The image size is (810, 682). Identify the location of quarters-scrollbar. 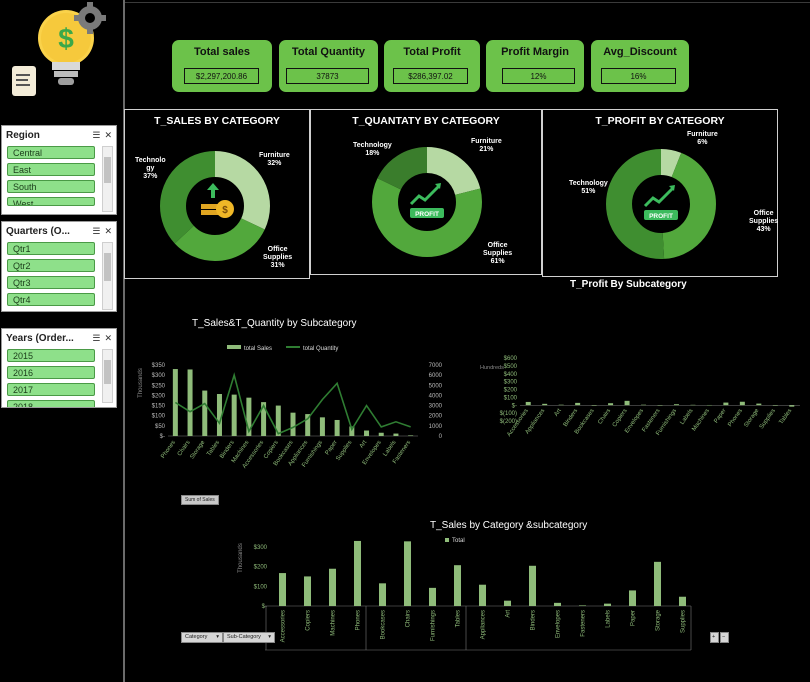
(107, 276).